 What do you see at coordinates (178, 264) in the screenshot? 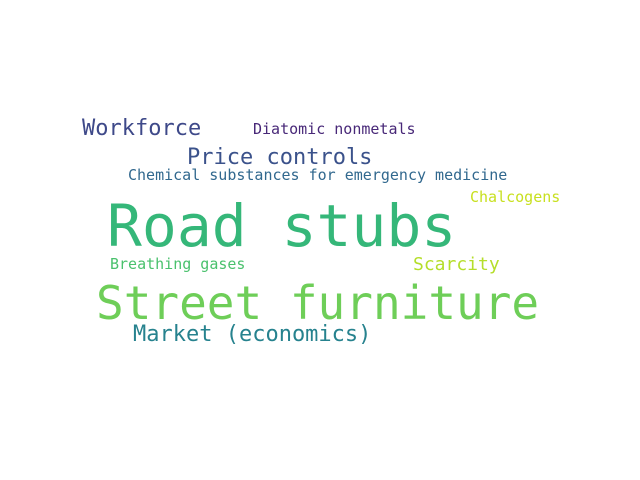
I see `word-breathing-gases: Breathing gases` at bounding box center [178, 264].